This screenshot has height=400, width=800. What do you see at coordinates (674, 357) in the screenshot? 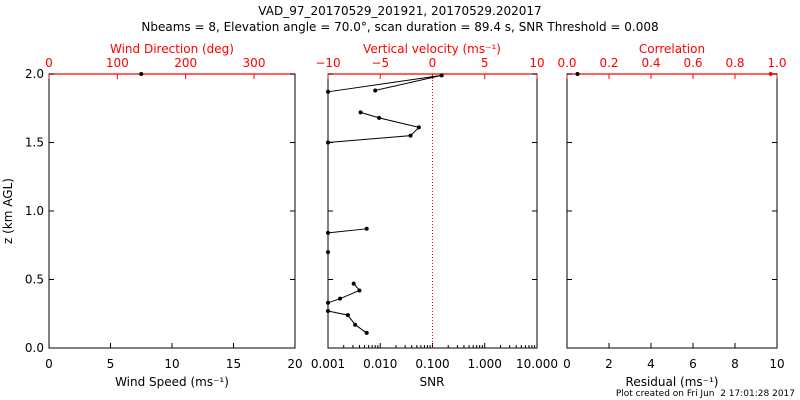
I see `bottom-ticks: 0 2 4 6 8 10` at bounding box center [674, 357].